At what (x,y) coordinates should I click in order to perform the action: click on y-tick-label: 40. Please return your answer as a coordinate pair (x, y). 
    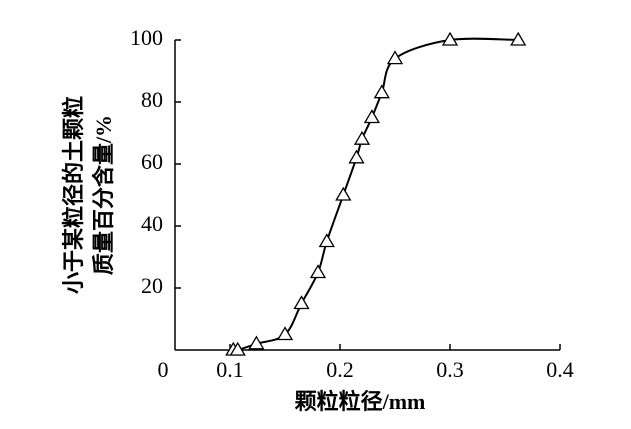
    Looking at the image, I should click on (152, 223).